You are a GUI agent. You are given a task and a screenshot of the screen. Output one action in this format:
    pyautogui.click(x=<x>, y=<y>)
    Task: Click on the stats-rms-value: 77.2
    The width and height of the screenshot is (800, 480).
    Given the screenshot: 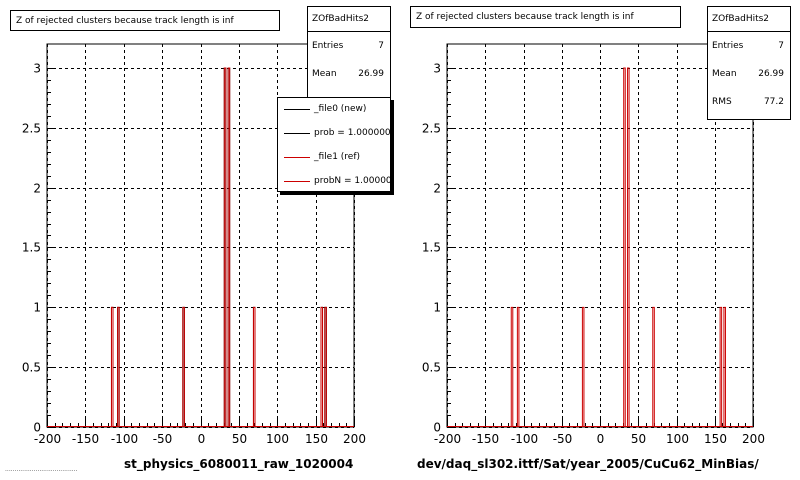 What is the action you would take?
    pyautogui.click(x=773, y=102)
    